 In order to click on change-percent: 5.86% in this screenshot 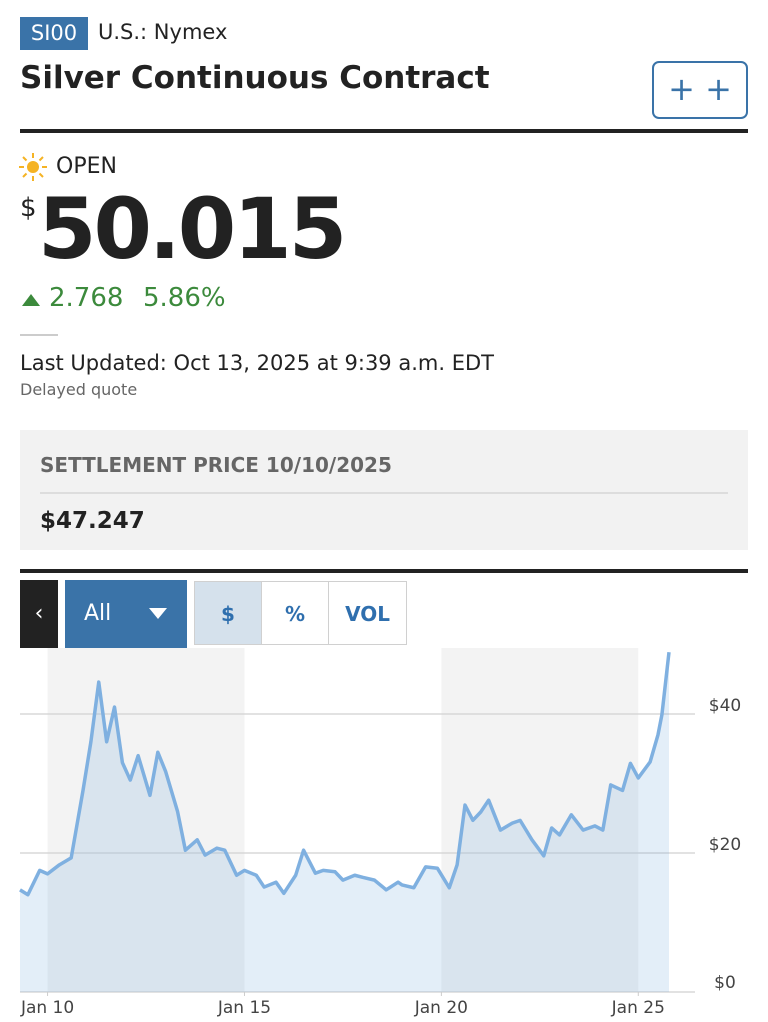, I will do `click(184, 298)`.